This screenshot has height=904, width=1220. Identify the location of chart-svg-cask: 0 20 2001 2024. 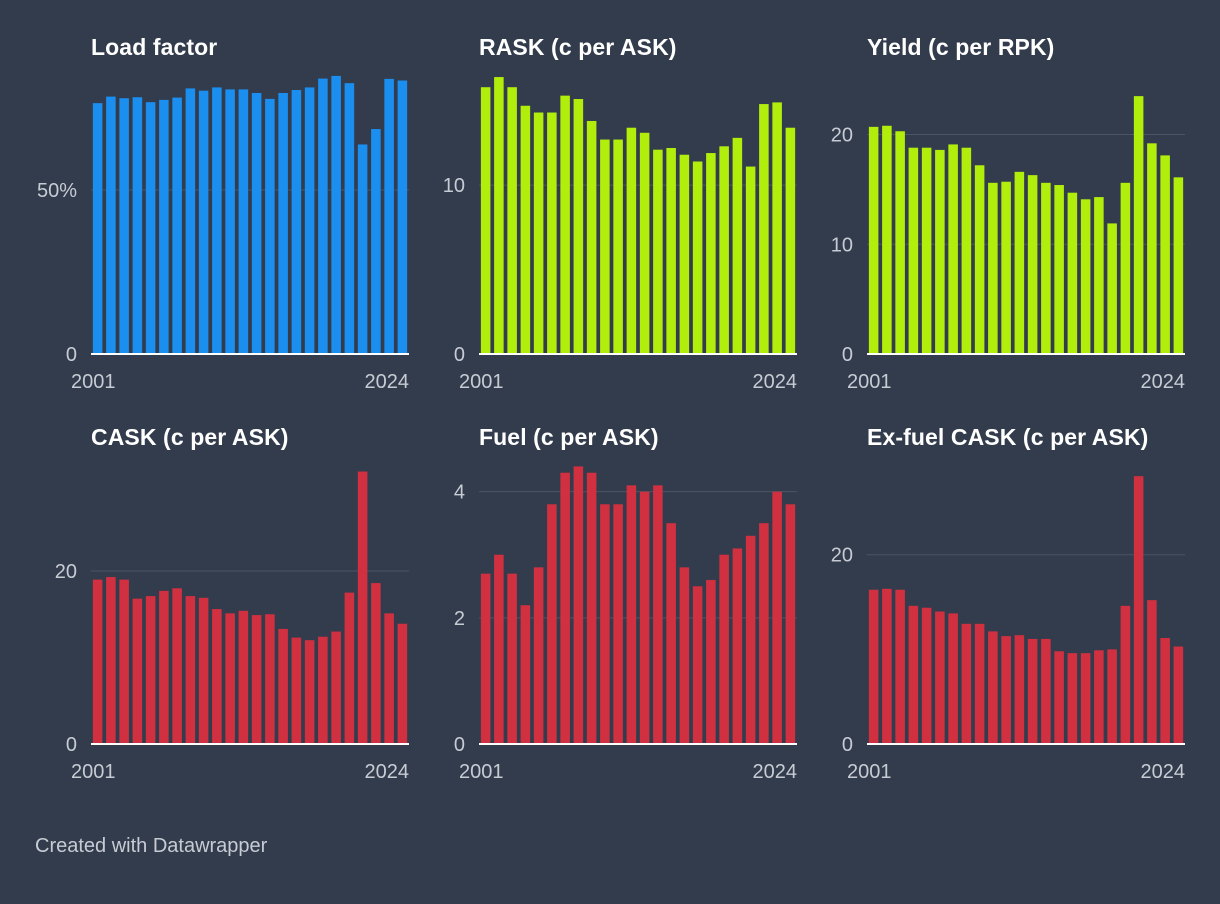
(232, 625).